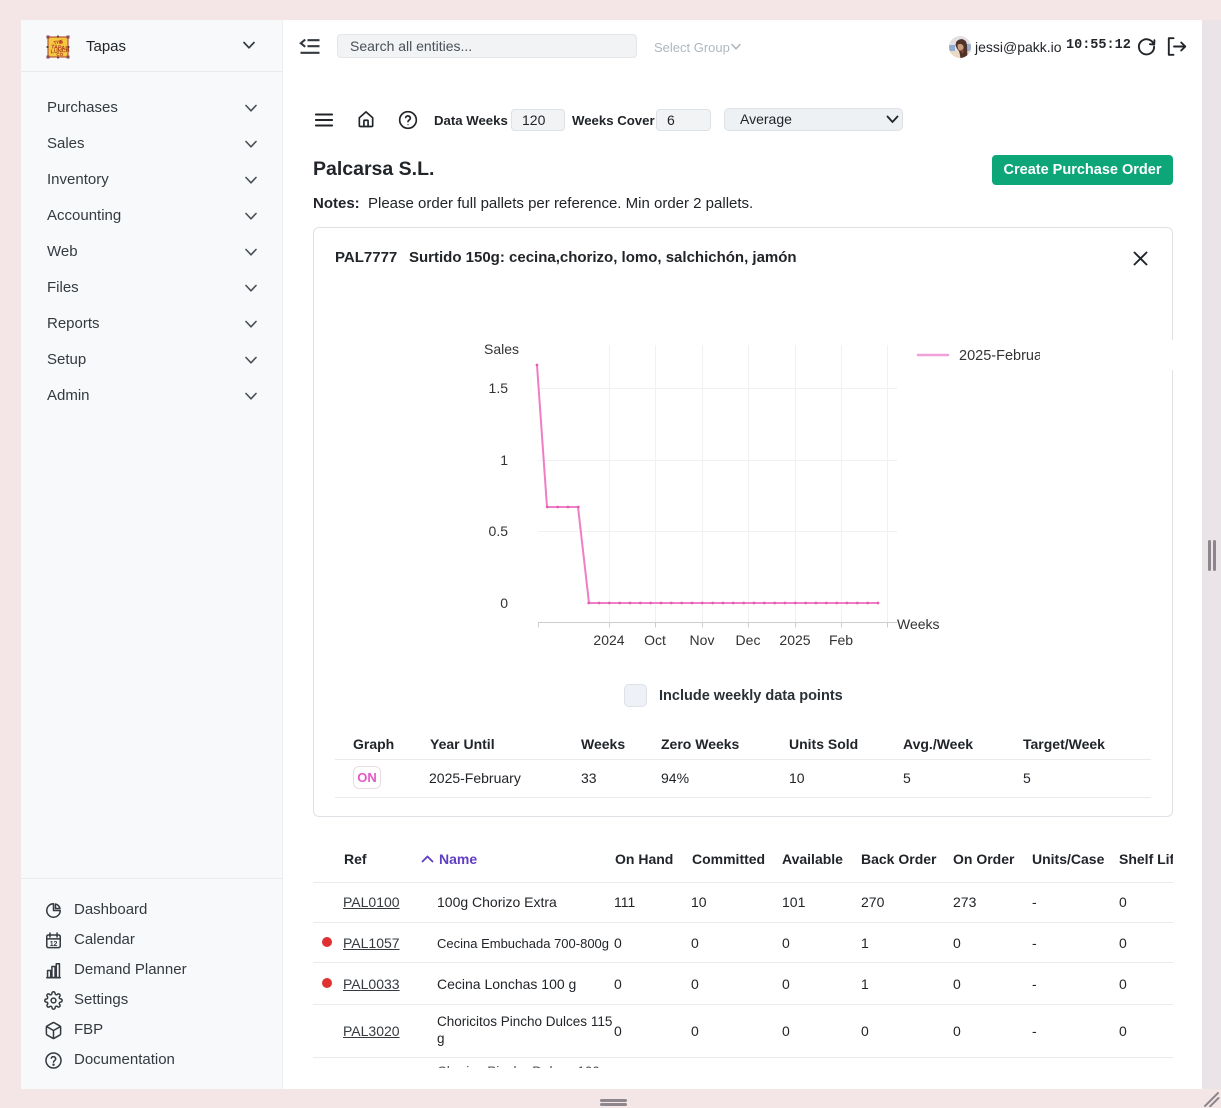 Image resolution: width=1221 pixels, height=1108 pixels. What do you see at coordinates (841, 640) in the screenshot?
I see `svg-text: Feb` at bounding box center [841, 640].